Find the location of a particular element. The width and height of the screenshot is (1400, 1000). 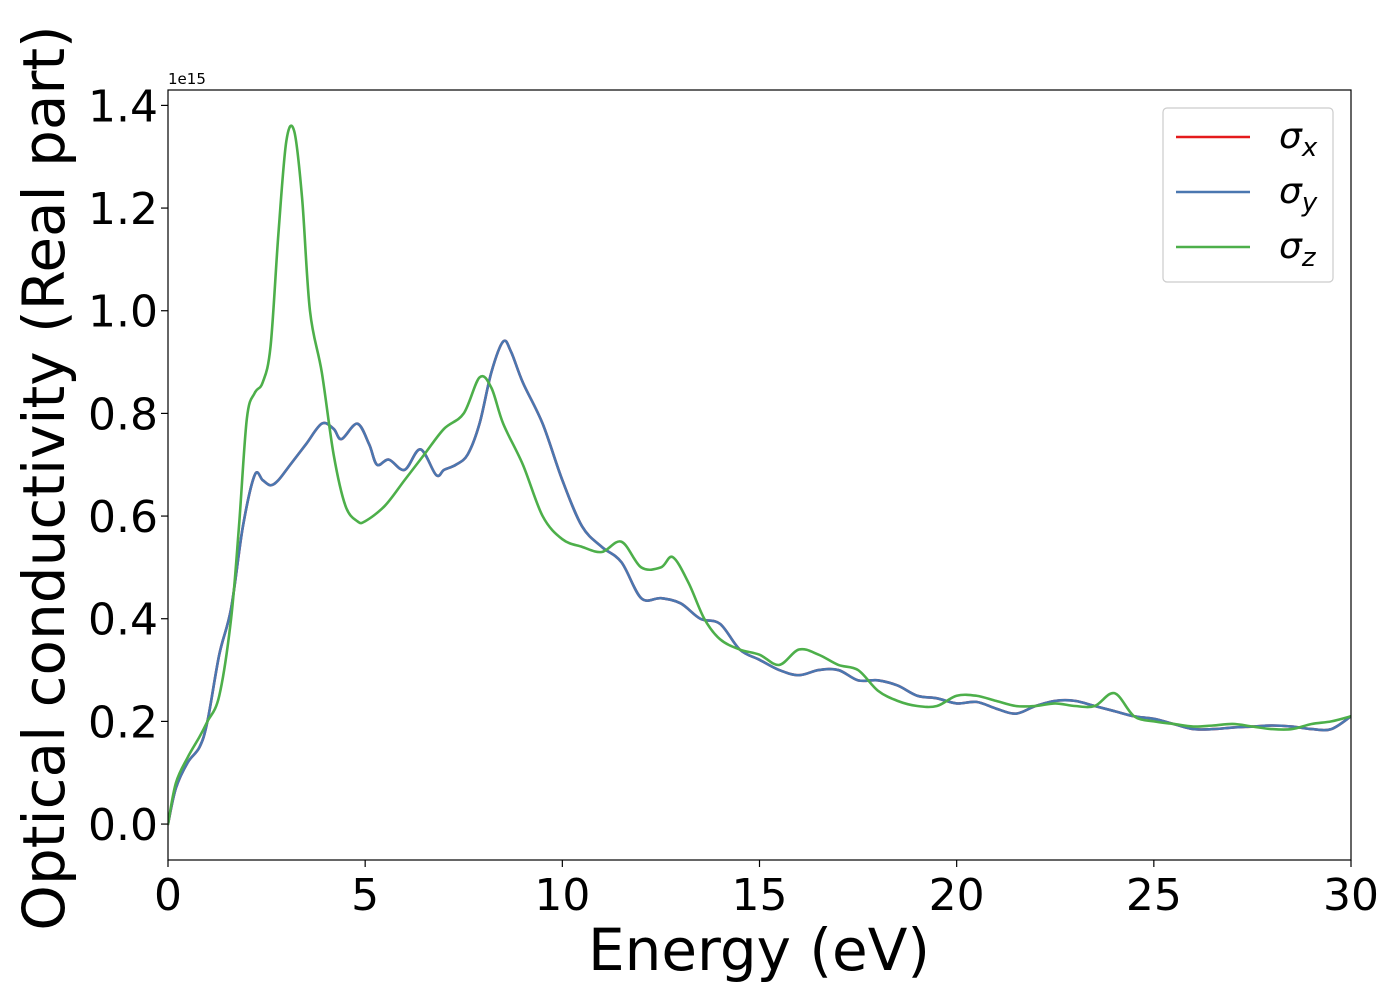

legend-label-z: σz is located at coordinates (1298, 249).